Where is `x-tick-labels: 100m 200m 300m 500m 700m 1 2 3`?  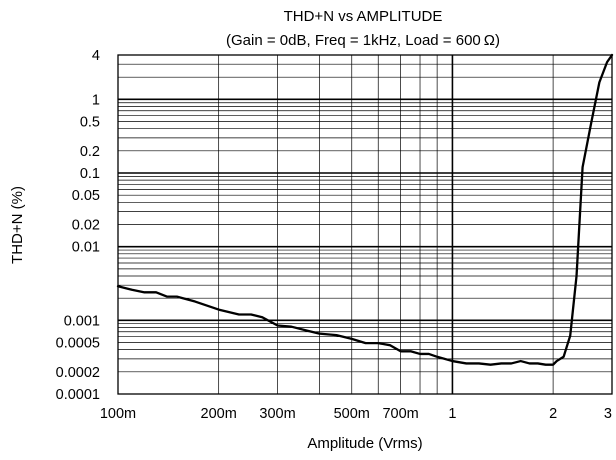 x-tick-labels: 100m 200m 300m 500m 700m 1 2 3 is located at coordinates (356, 414).